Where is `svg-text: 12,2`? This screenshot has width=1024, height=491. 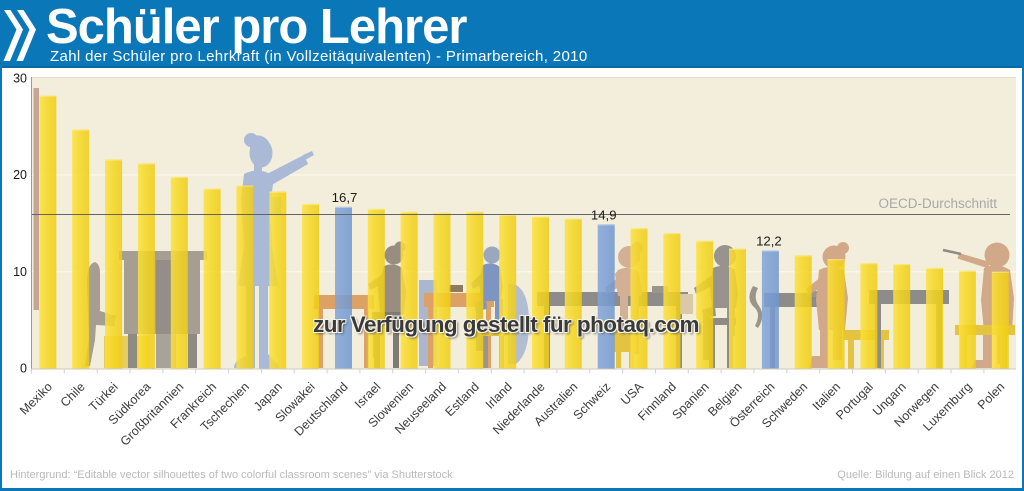 svg-text: 12,2 is located at coordinates (769, 241).